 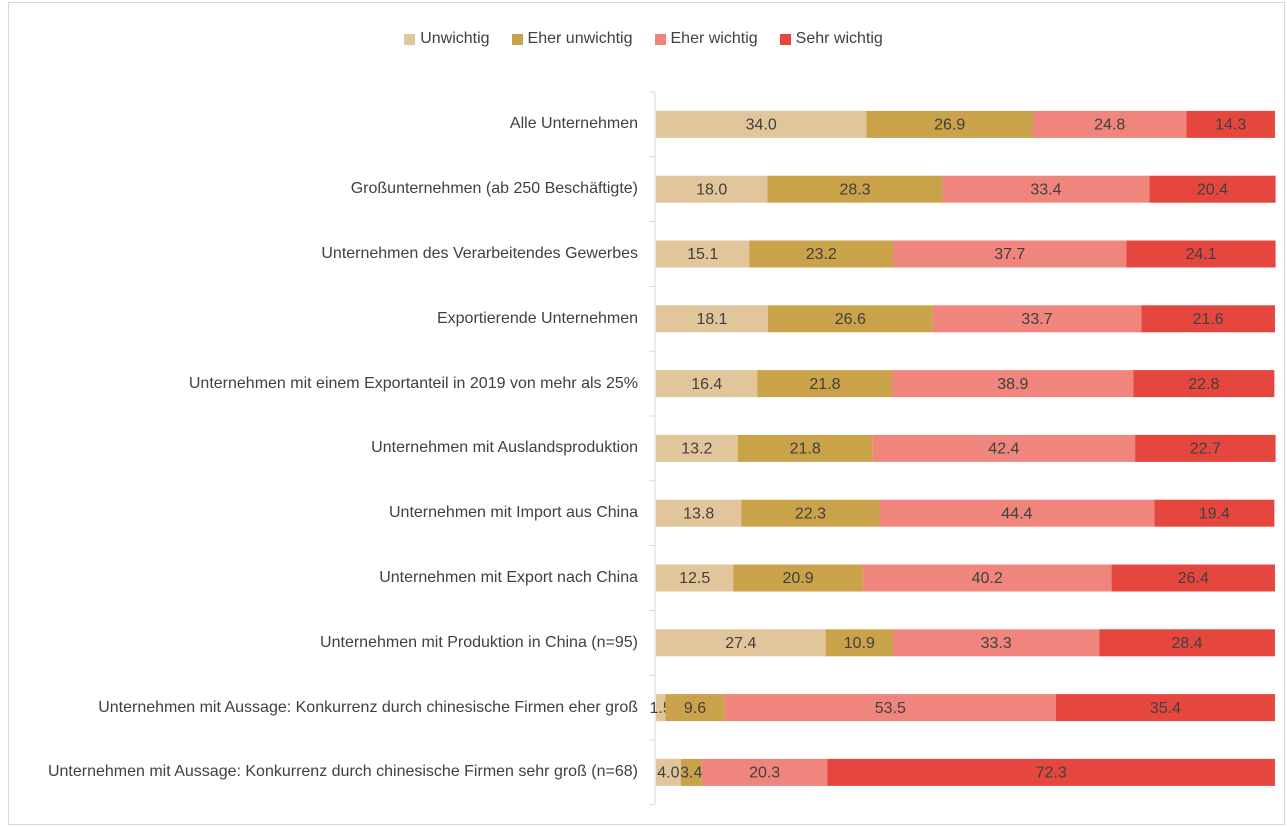 I want to click on category-label: Unternehmen mit Export nach China, so click(x=508, y=577).